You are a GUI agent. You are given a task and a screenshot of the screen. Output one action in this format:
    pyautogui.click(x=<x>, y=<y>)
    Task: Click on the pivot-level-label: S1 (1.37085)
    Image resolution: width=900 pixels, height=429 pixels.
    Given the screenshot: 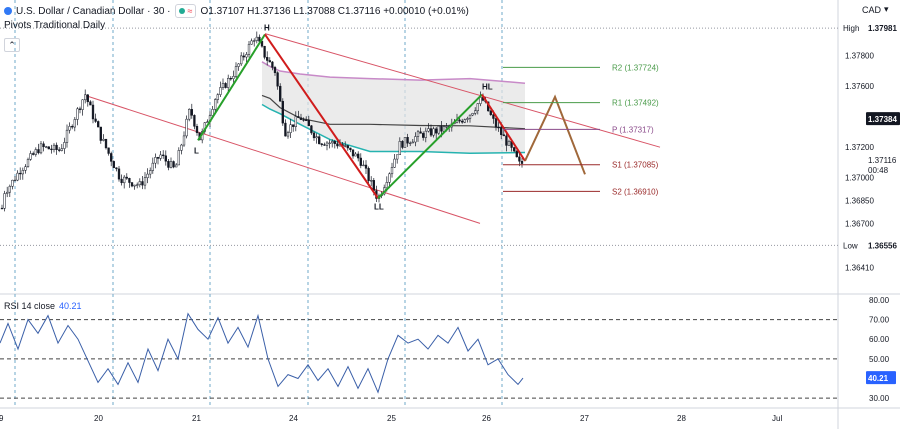 What is the action you would take?
    pyautogui.click(x=635, y=165)
    